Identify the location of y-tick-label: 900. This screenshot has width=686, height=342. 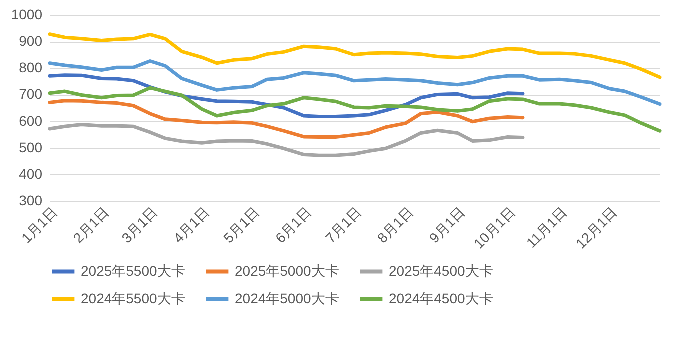
(31, 41).